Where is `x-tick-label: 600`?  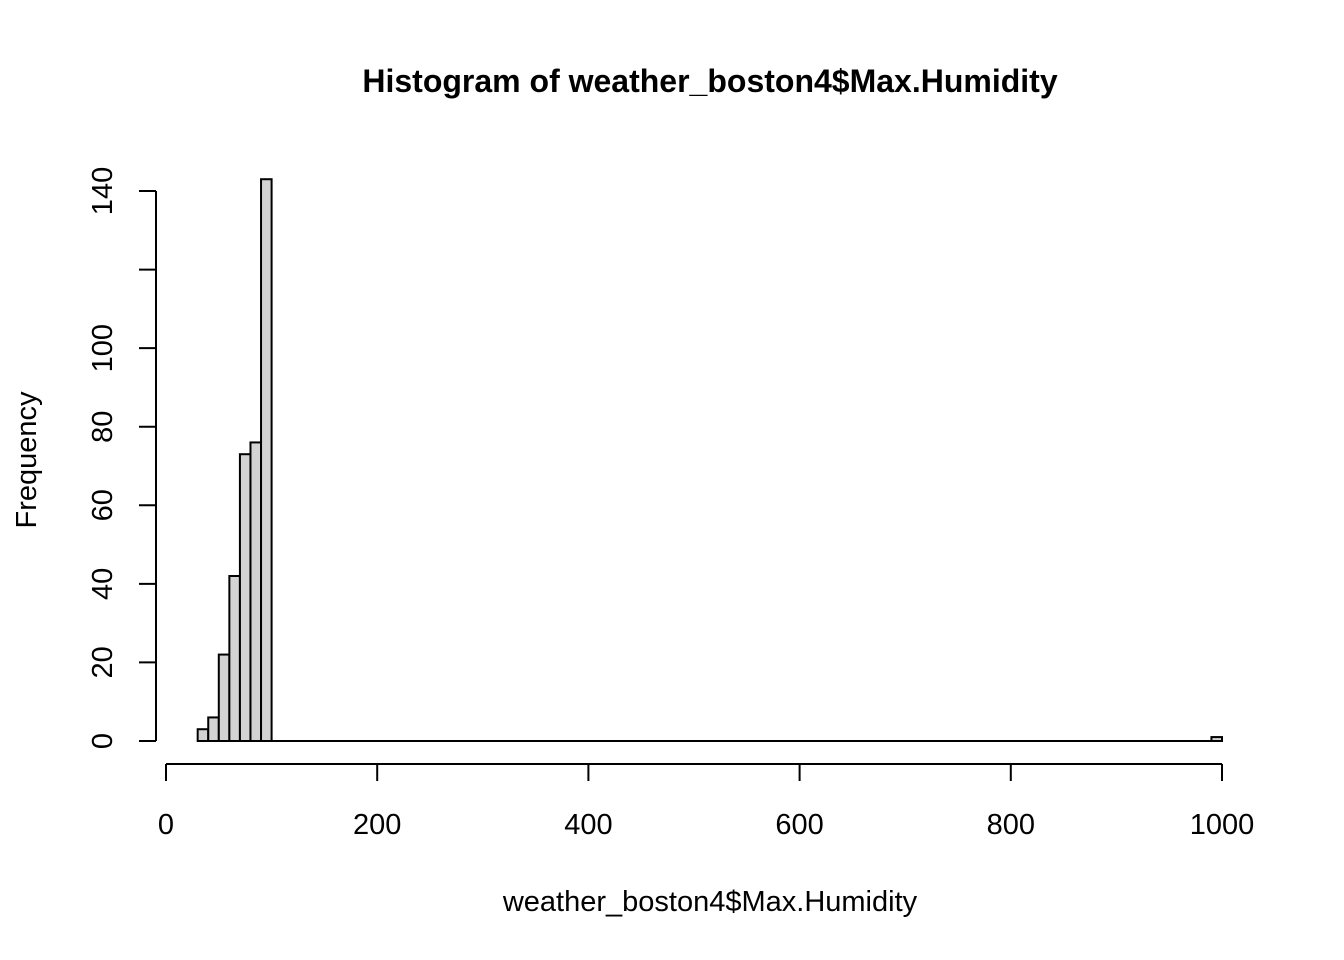
x-tick-label: 600 is located at coordinates (799, 825).